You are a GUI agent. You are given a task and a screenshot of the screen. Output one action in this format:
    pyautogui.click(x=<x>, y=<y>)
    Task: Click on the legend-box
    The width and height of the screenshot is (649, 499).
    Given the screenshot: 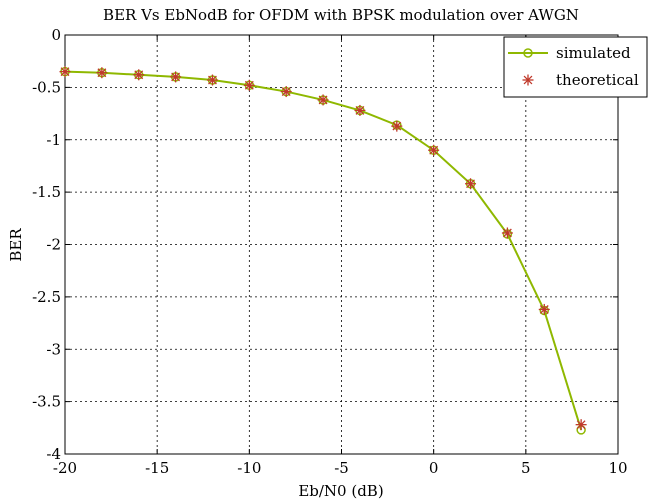 What is the action you would take?
    pyautogui.click(x=575, y=67)
    